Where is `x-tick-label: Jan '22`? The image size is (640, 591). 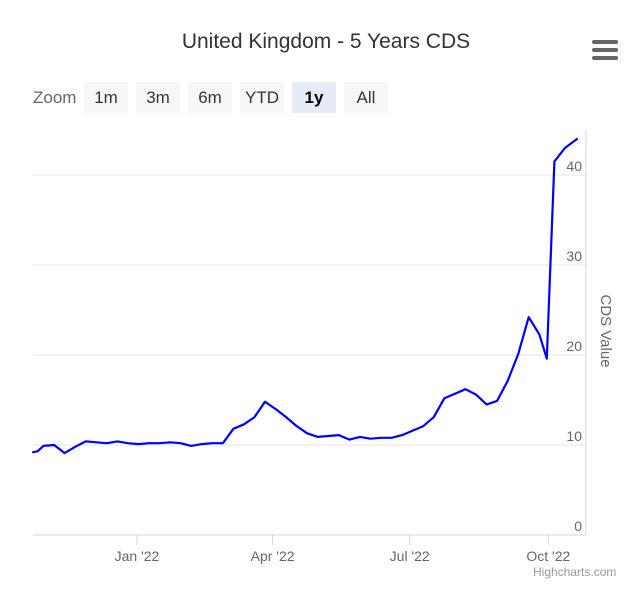 x-tick-label: Jan '22 is located at coordinates (137, 556).